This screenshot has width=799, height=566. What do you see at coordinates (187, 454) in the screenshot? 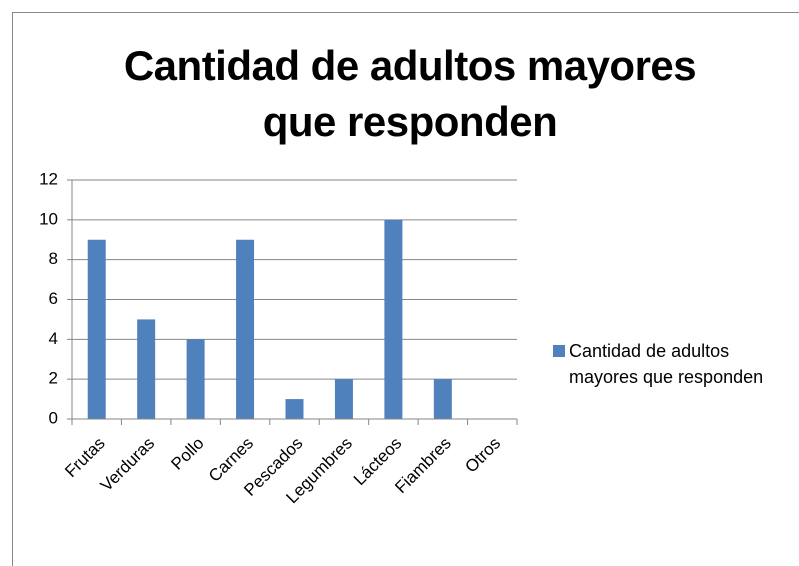
I see `x-tick-label: Pollo` at bounding box center [187, 454].